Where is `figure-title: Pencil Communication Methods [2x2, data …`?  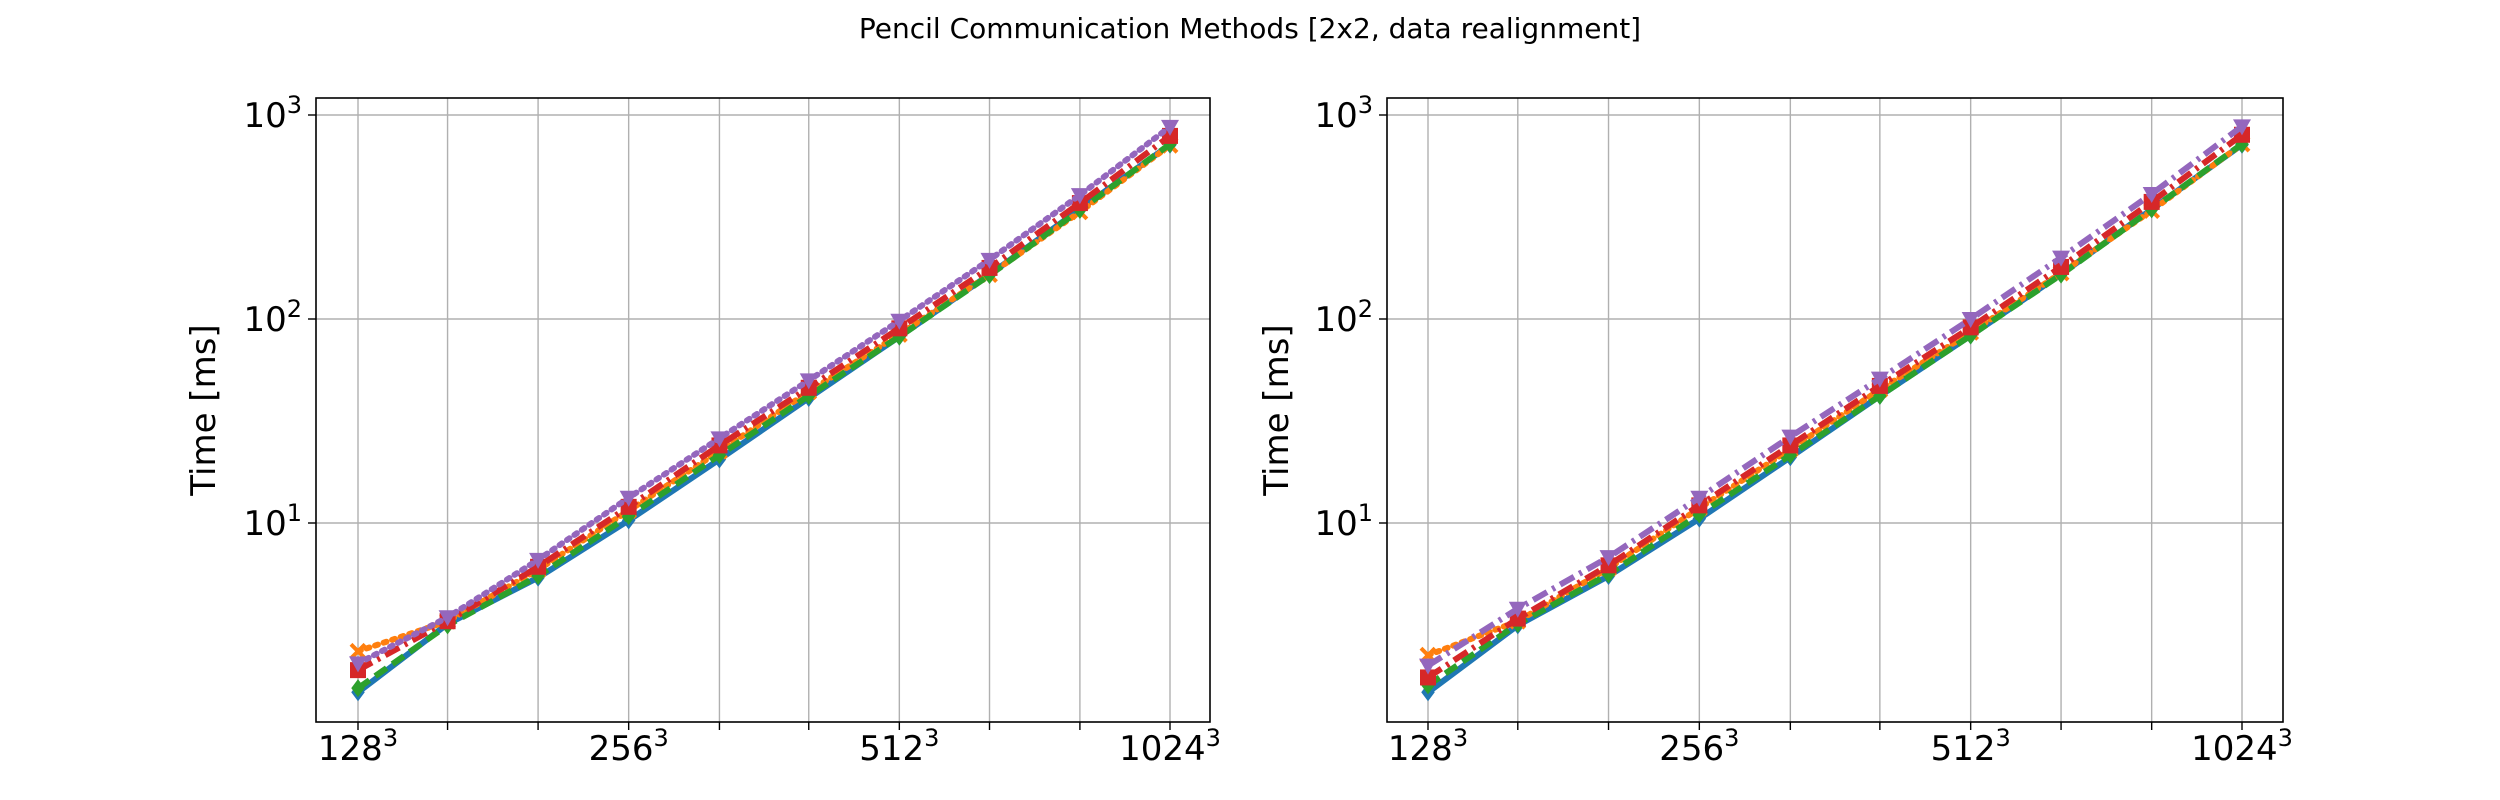
figure-title: Pencil Communication Methods [2x2, data … is located at coordinates (1250, 28).